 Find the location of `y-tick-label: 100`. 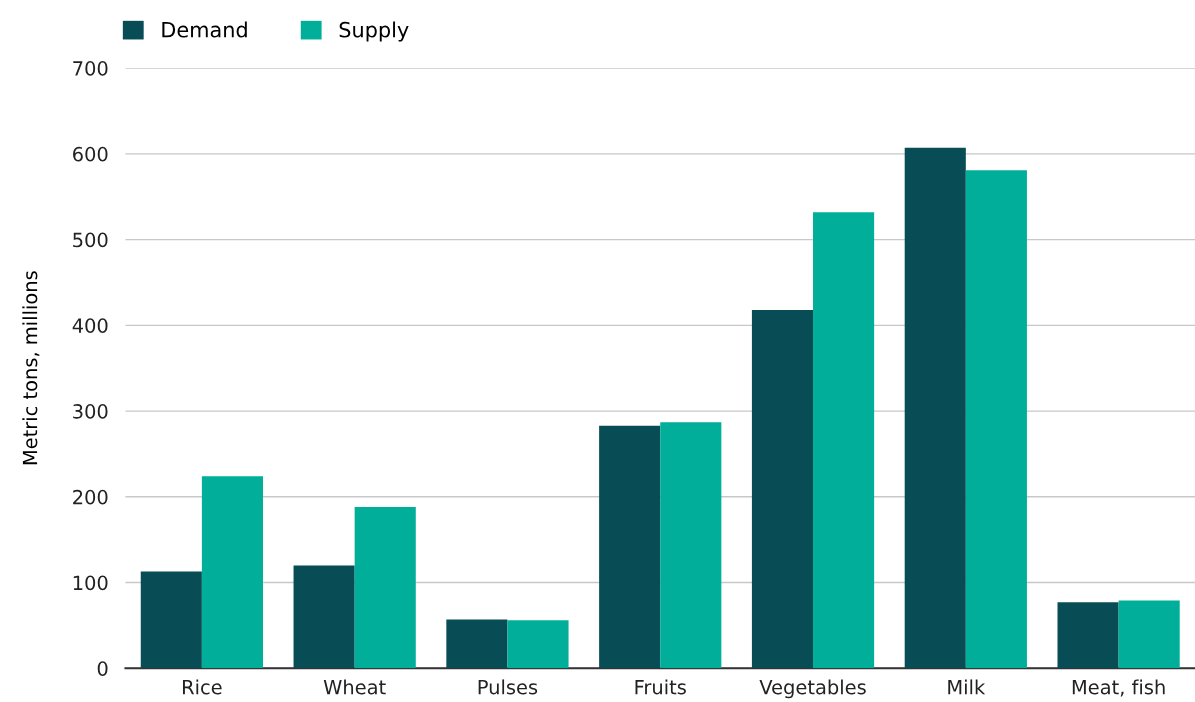

y-tick-label: 100 is located at coordinates (90, 583).